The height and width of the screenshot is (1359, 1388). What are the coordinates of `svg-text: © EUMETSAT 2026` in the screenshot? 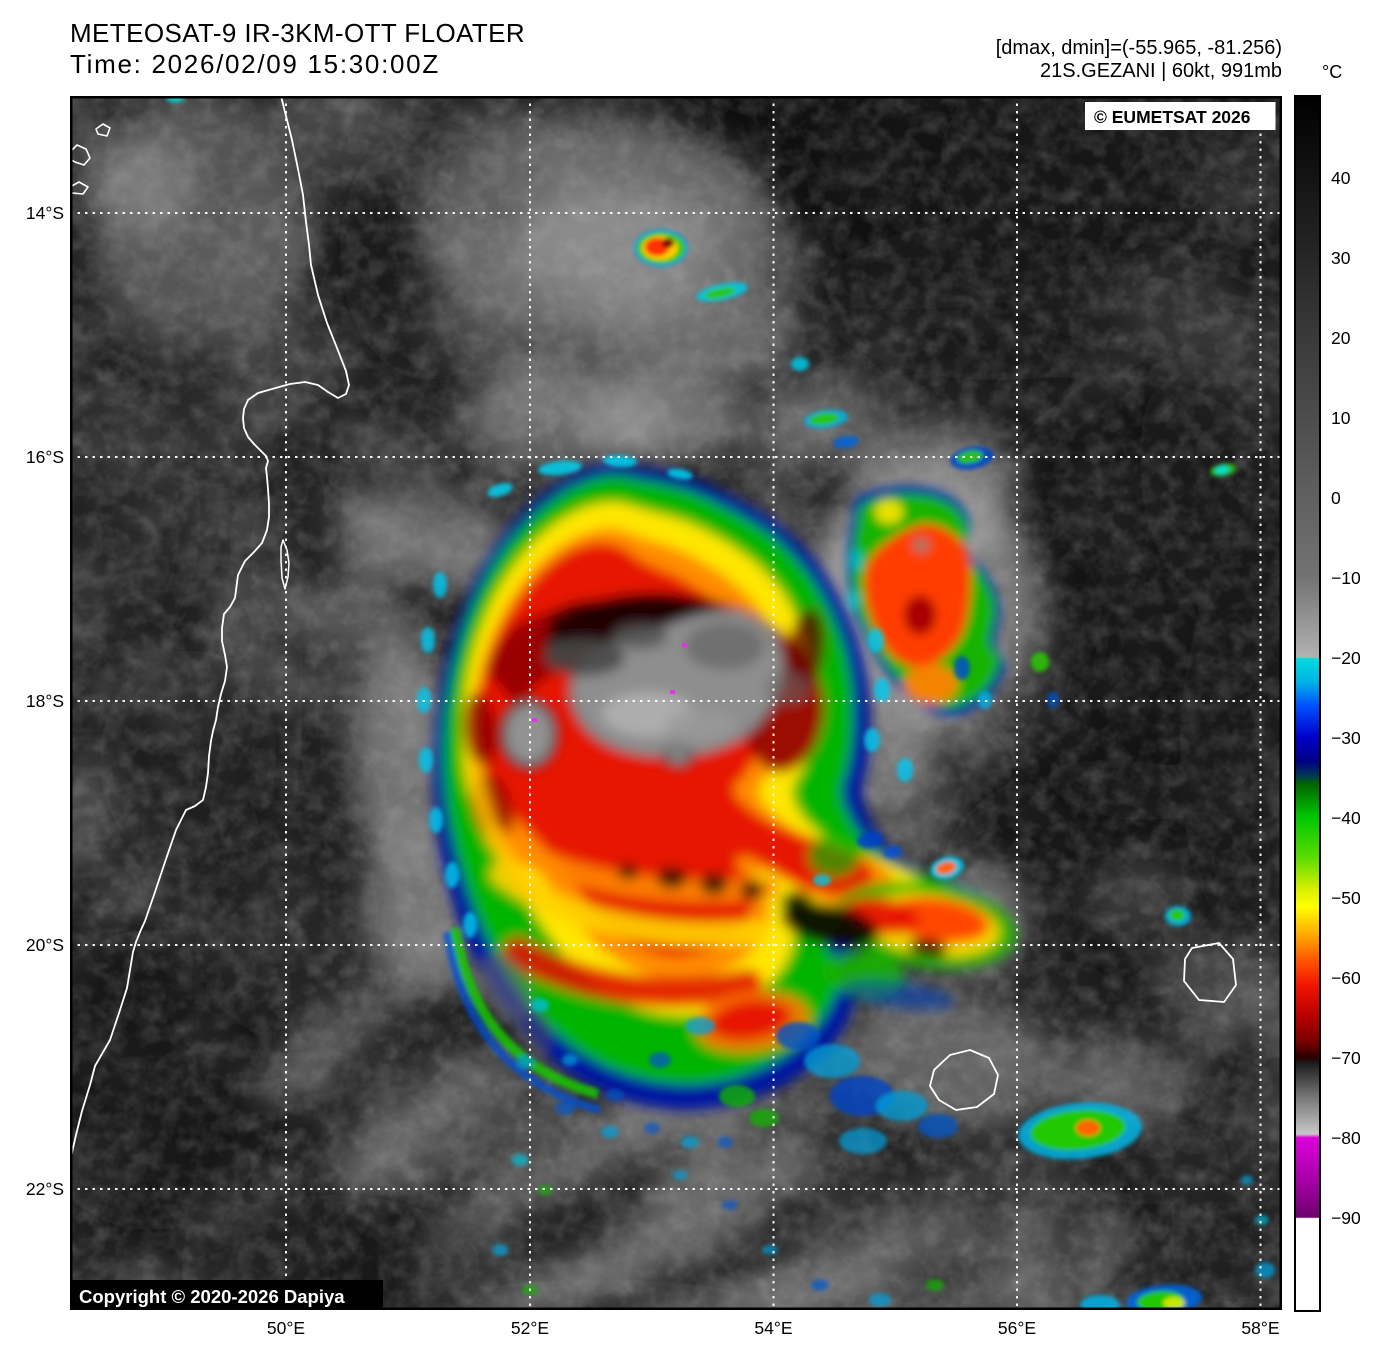 It's located at (1172, 117).